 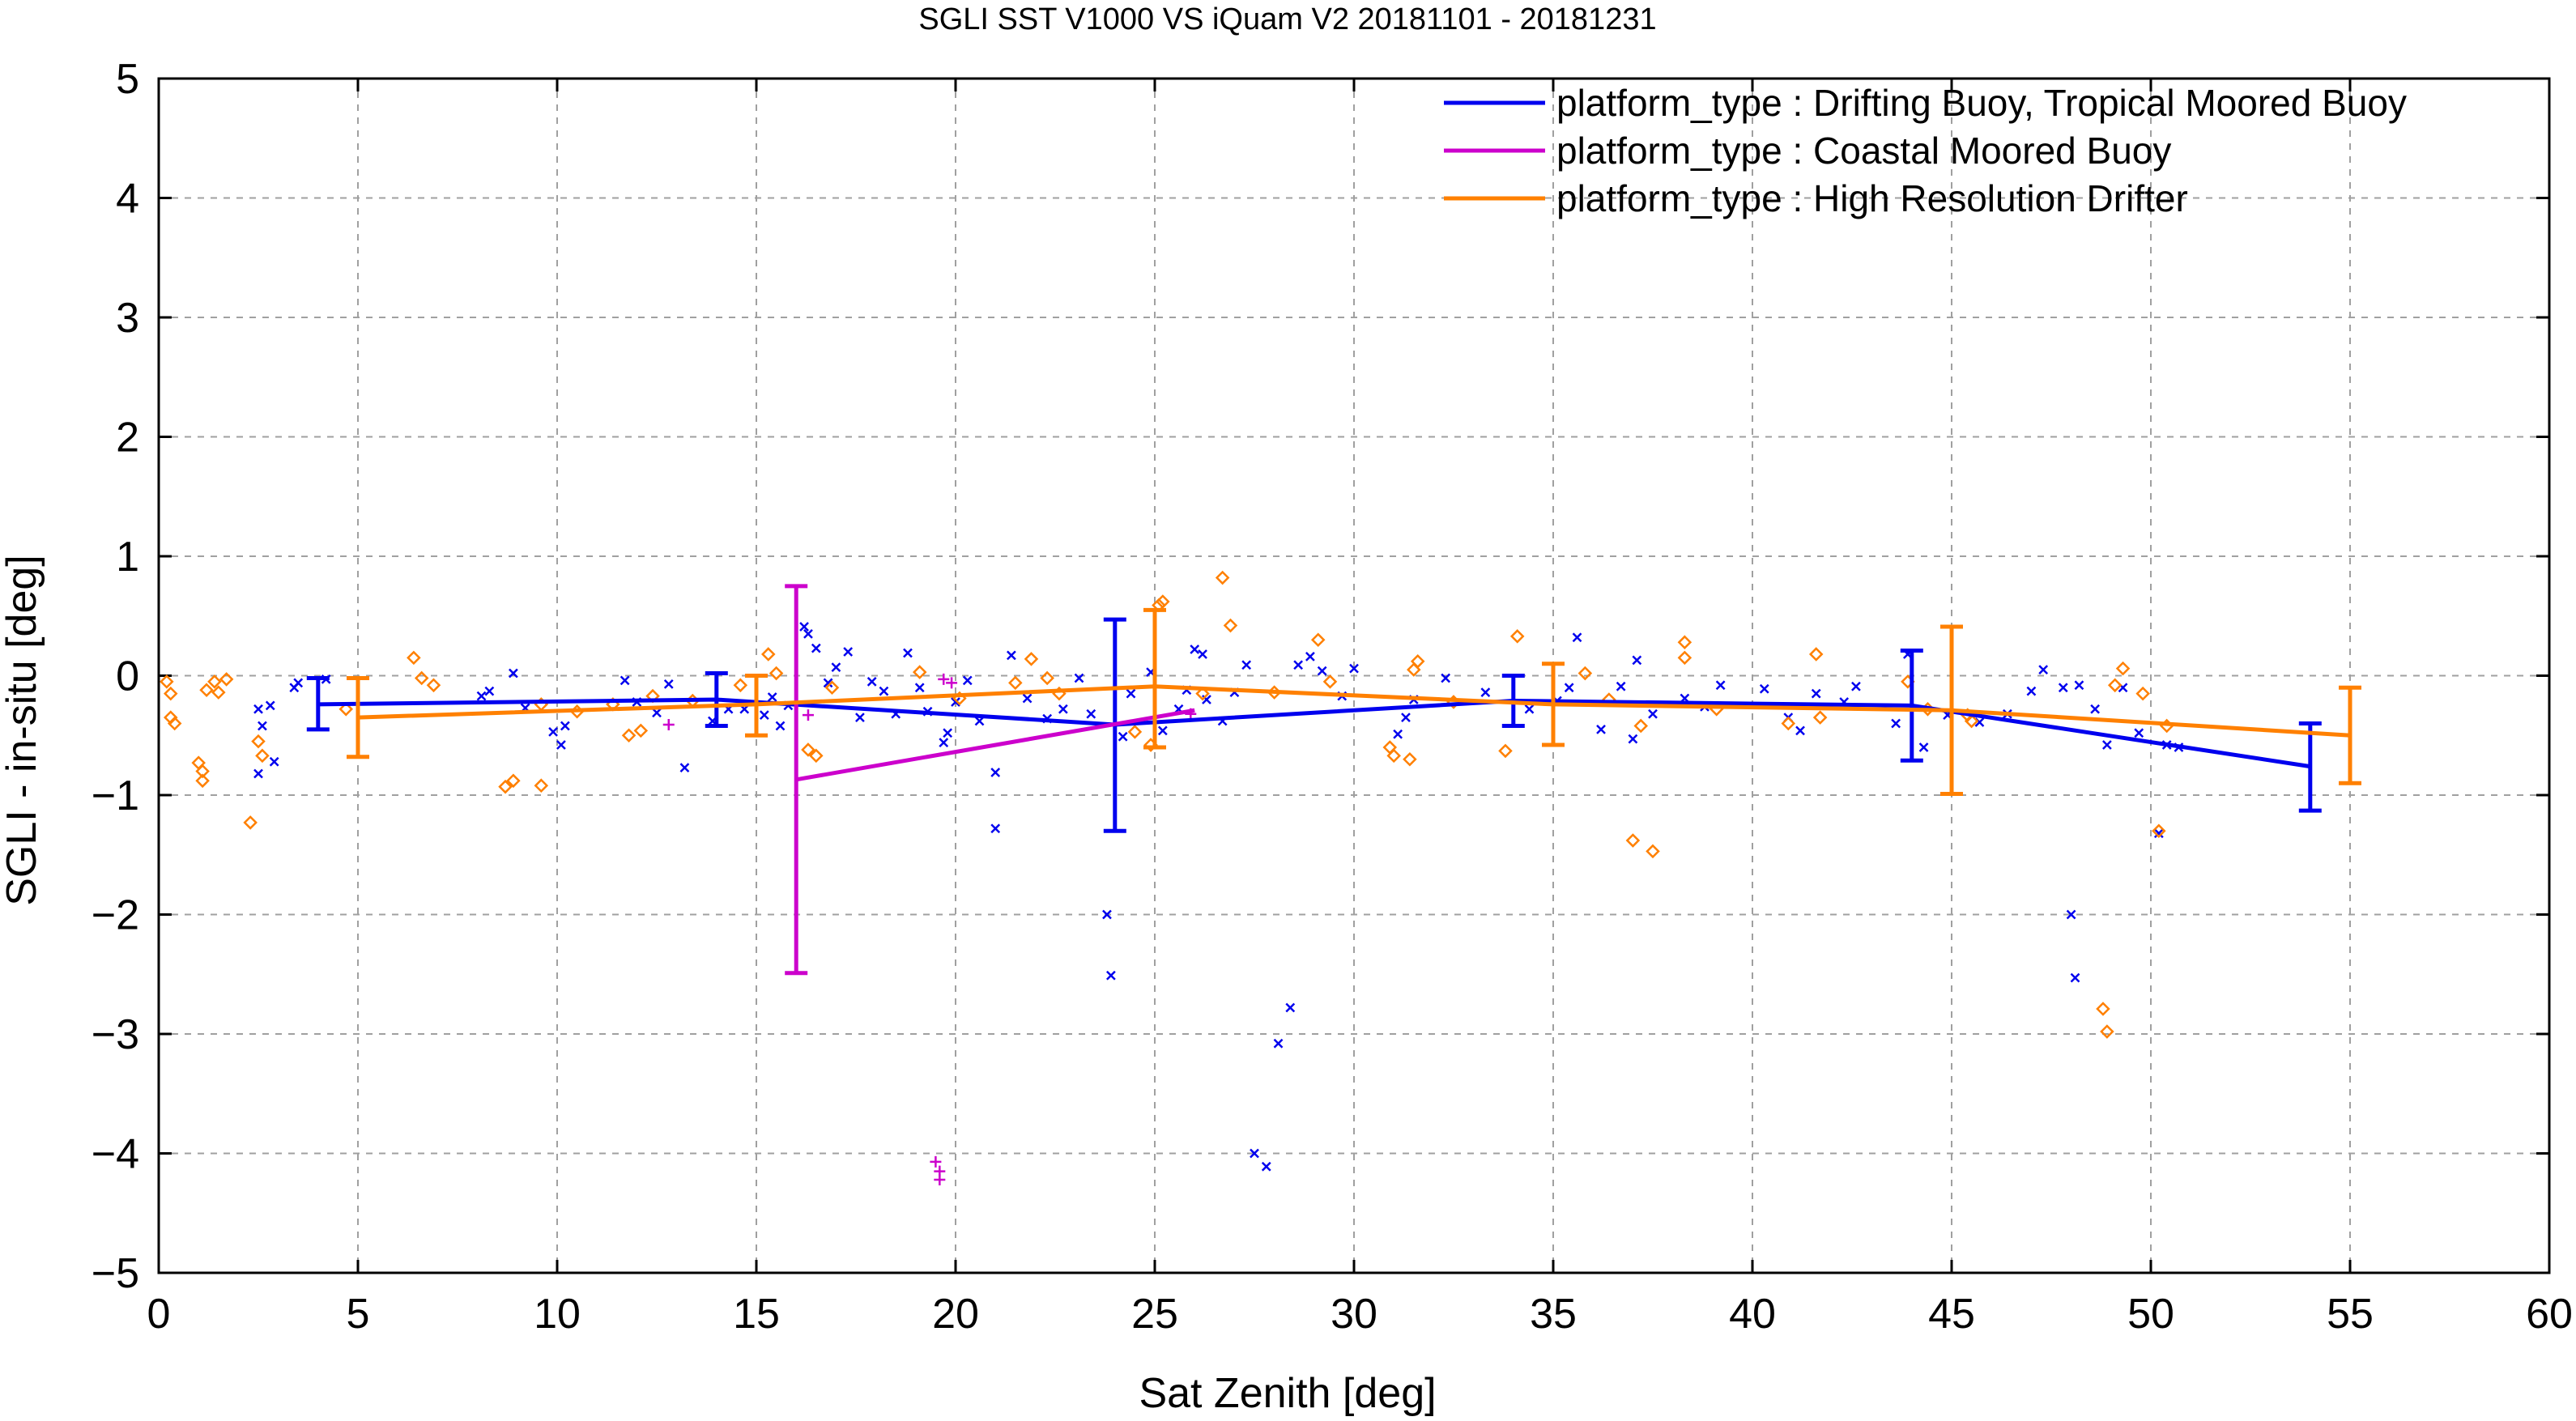 I want to click on coastal-moored-buoy-mean-line, so click(x=995, y=745).